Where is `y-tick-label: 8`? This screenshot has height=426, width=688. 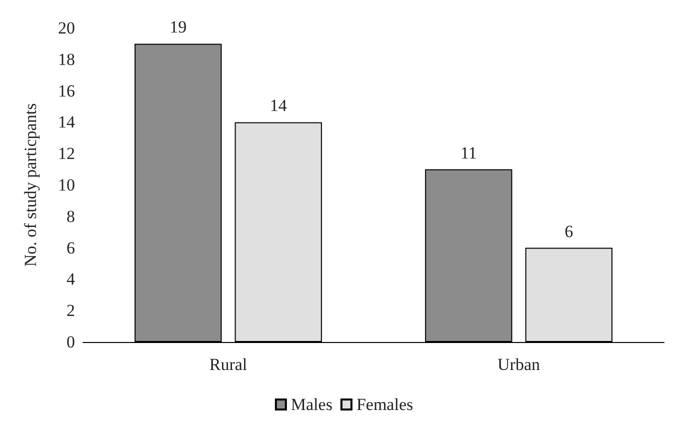 y-tick-label: 8 is located at coordinates (70, 216).